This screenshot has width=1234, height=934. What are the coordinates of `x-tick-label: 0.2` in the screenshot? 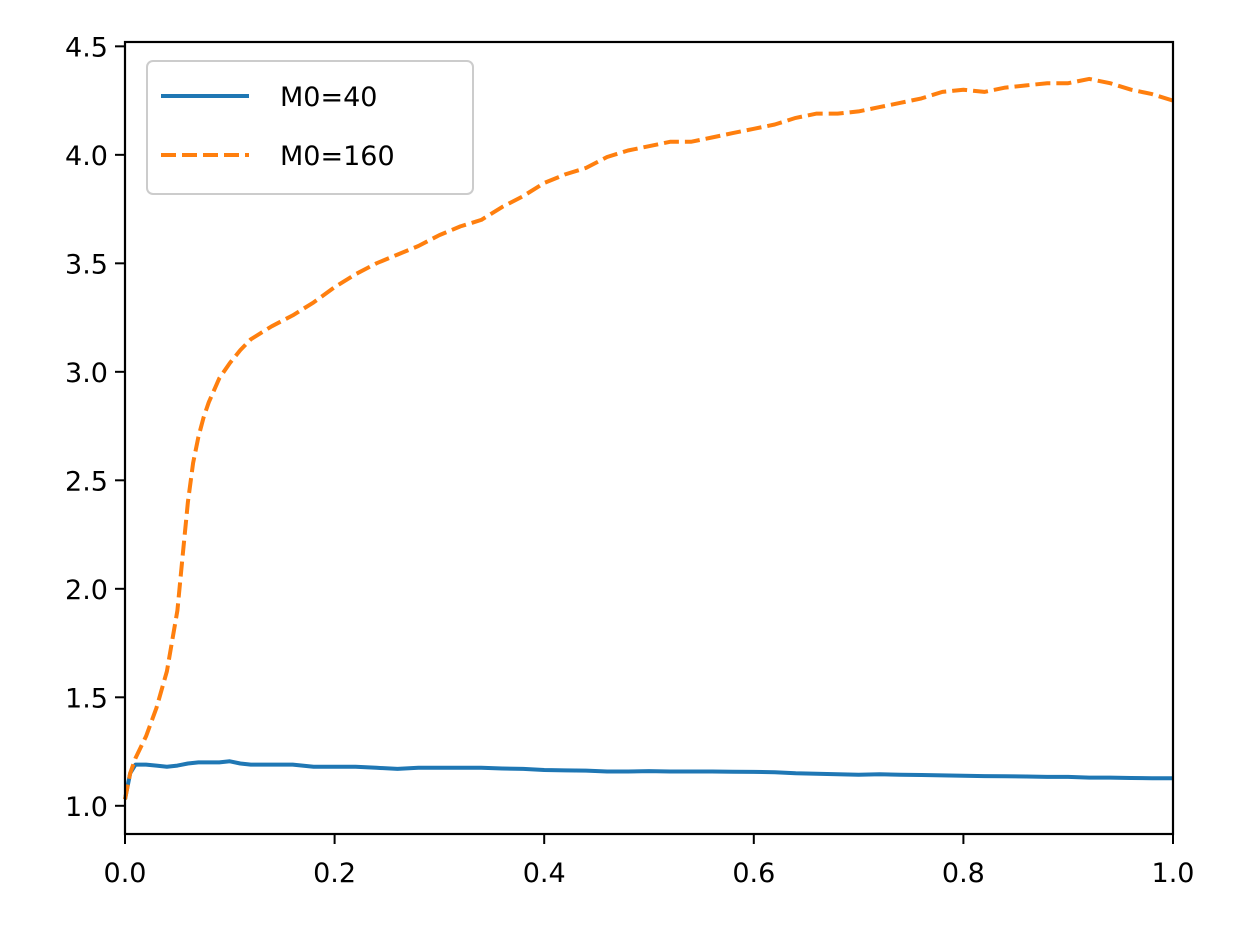 It's located at (334, 873).